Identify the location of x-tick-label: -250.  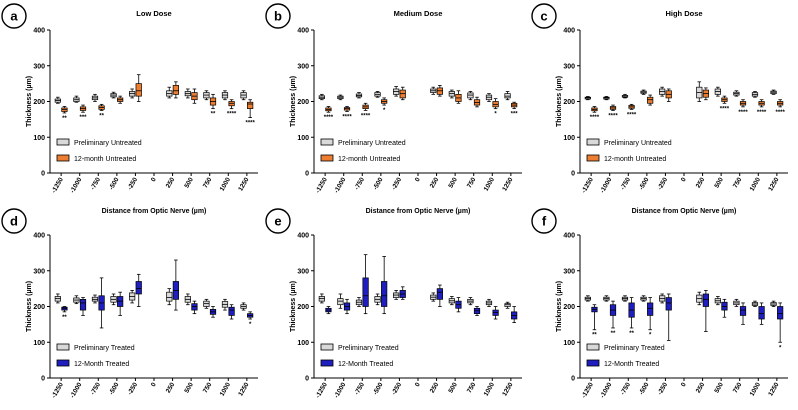
(663, 183).